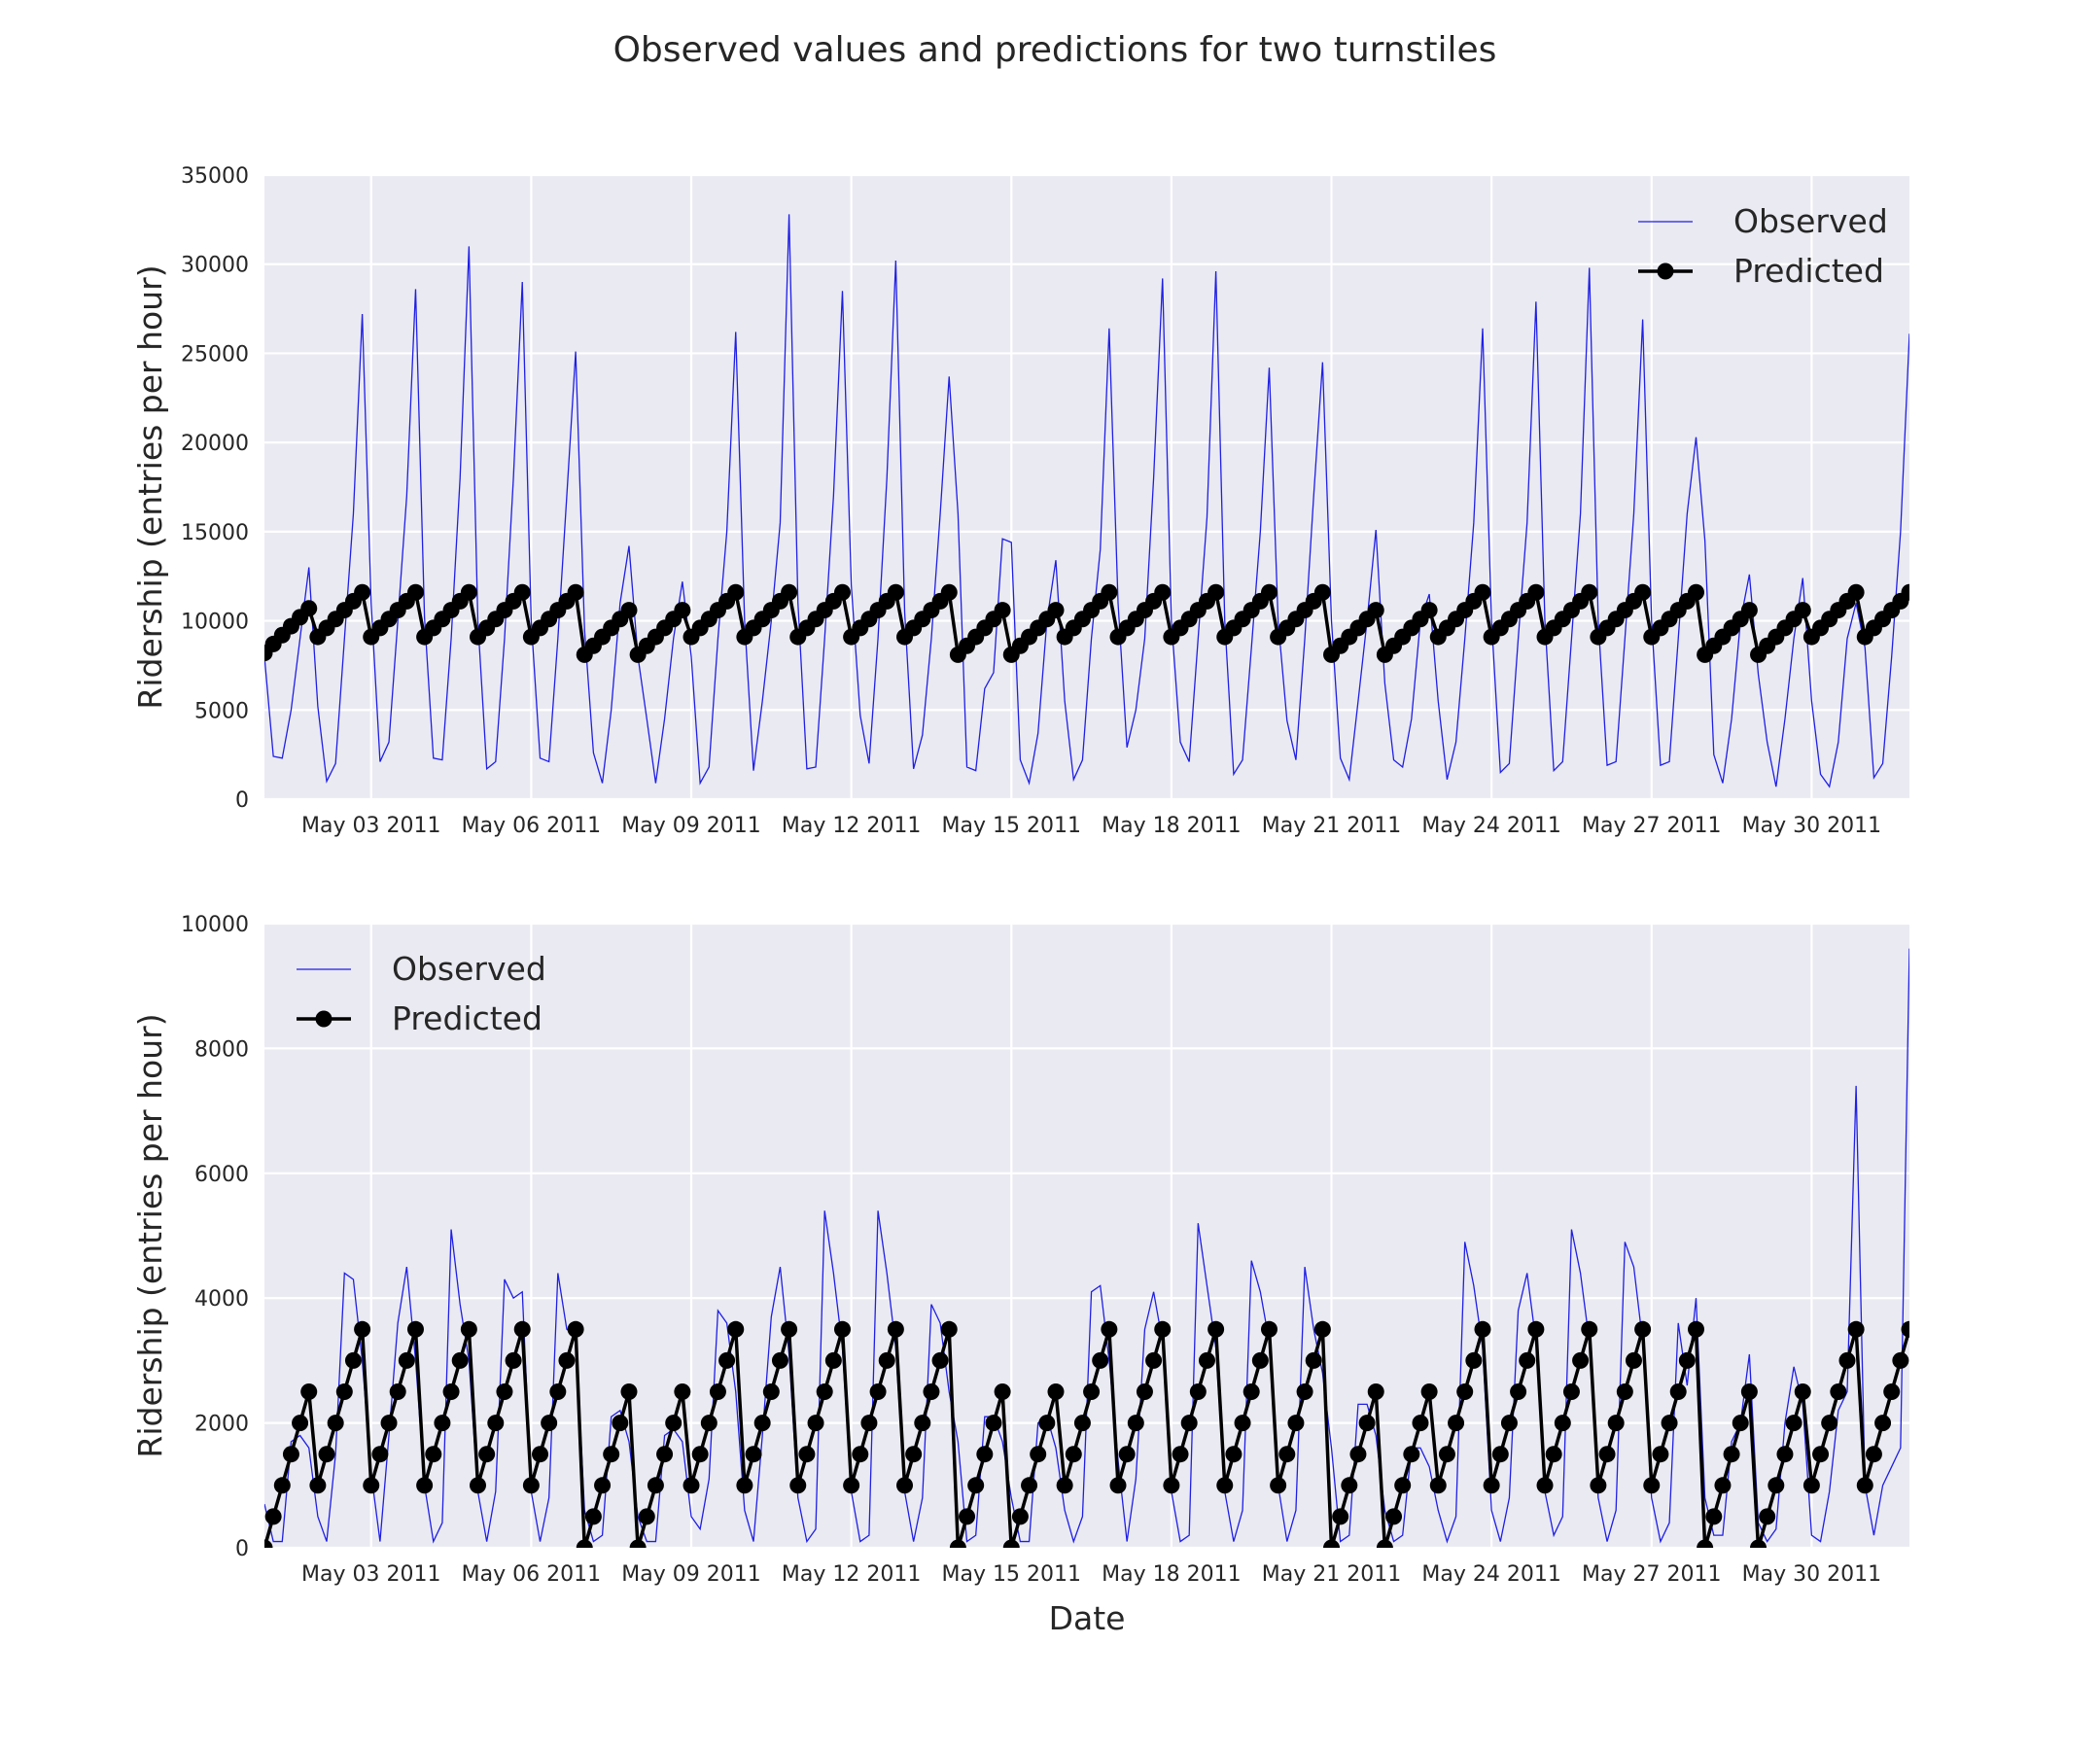 This screenshot has height=1750, width=2100. I want to click on top-y-tick-label: 15000, so click(215, 533).